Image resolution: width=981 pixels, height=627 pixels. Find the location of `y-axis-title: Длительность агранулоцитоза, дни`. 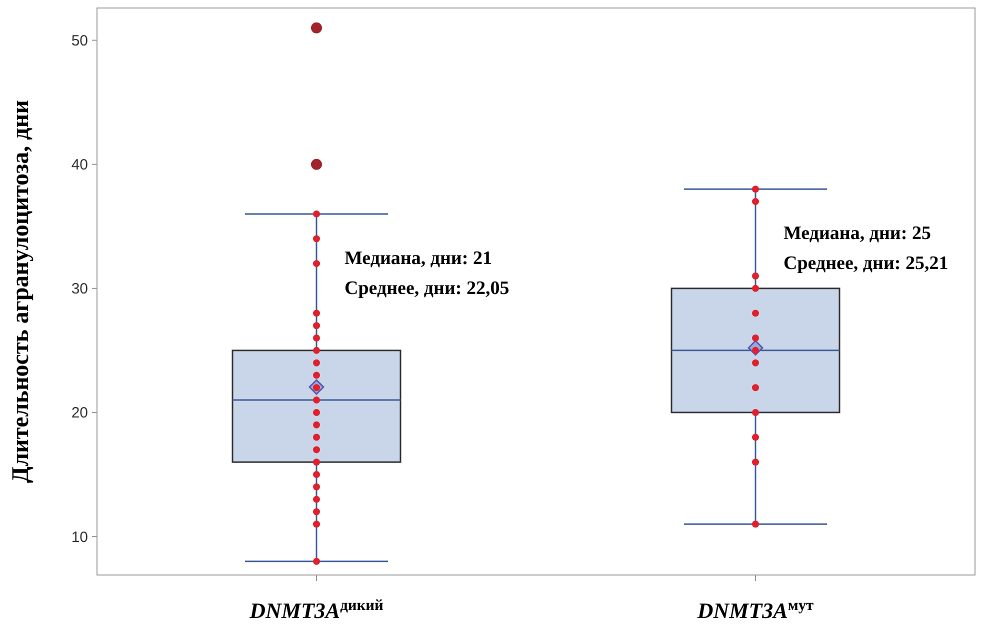

y-axis-title: Длительность агранулоцитоза, дни is located at coordinates (21, 291).